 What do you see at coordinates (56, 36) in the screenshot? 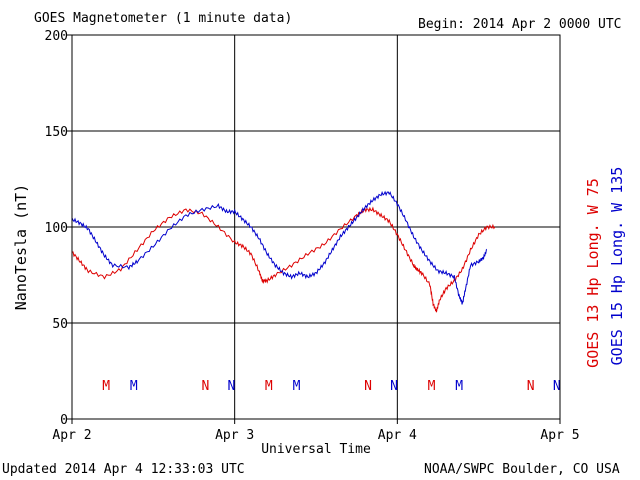
I see `y-tick-label-200: 200` at bounding box center [56, 36].